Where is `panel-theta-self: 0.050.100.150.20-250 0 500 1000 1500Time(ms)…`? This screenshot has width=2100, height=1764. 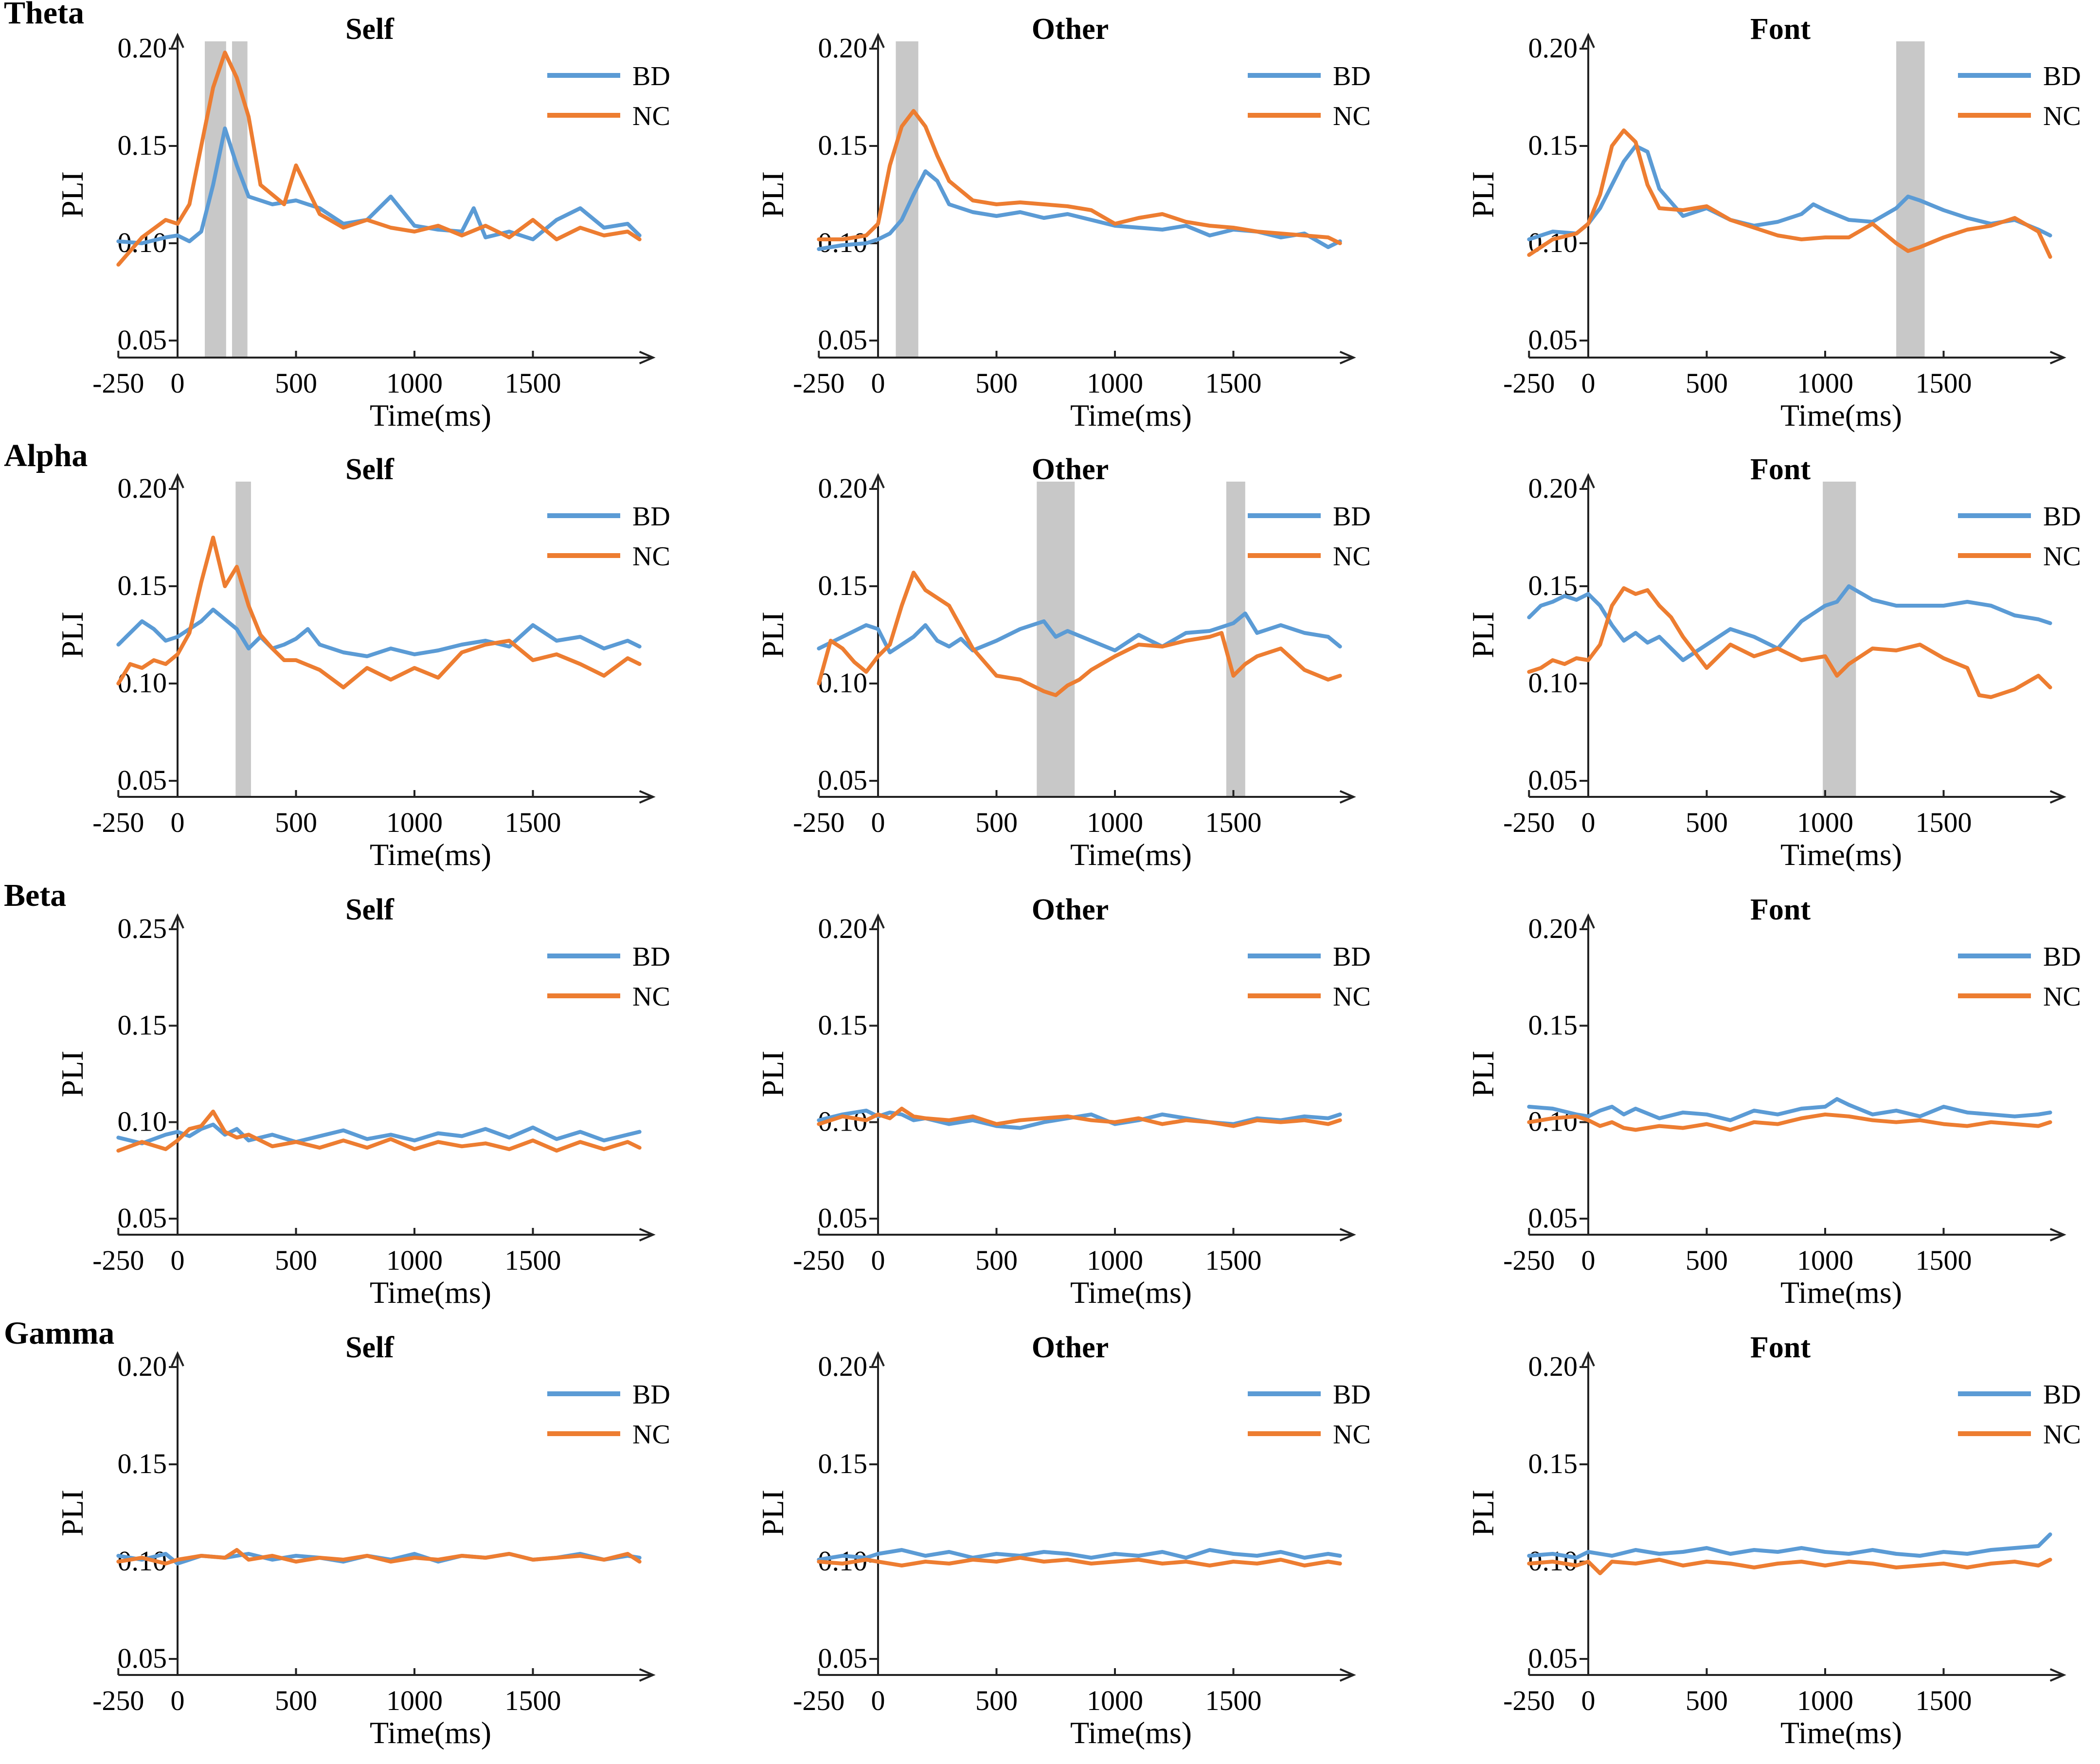
panel-theta-self: 0.050.100.150.20-250 0 500 1000 1500Time(ms)… is located at coordinates (362, 222).